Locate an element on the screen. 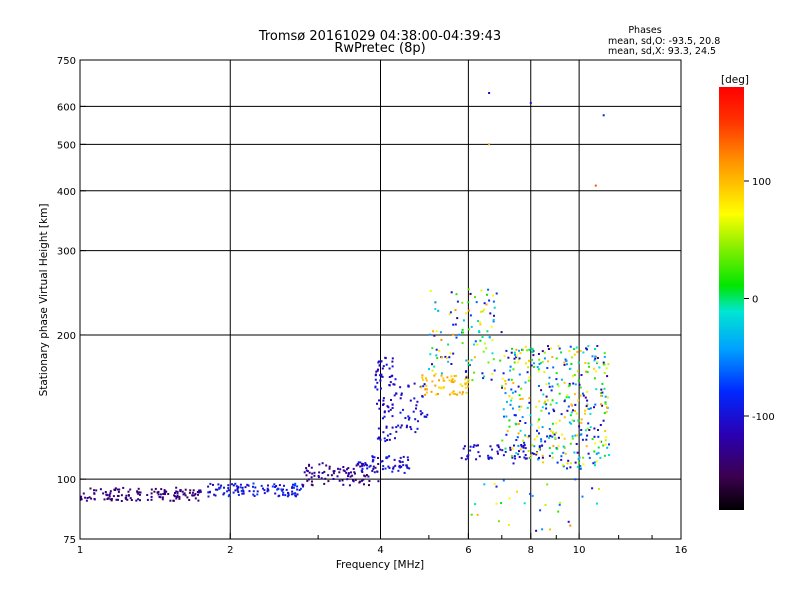 This screenshot has height=600, width=800. y-tick-label: 400 is located at coordinates (66, 192).